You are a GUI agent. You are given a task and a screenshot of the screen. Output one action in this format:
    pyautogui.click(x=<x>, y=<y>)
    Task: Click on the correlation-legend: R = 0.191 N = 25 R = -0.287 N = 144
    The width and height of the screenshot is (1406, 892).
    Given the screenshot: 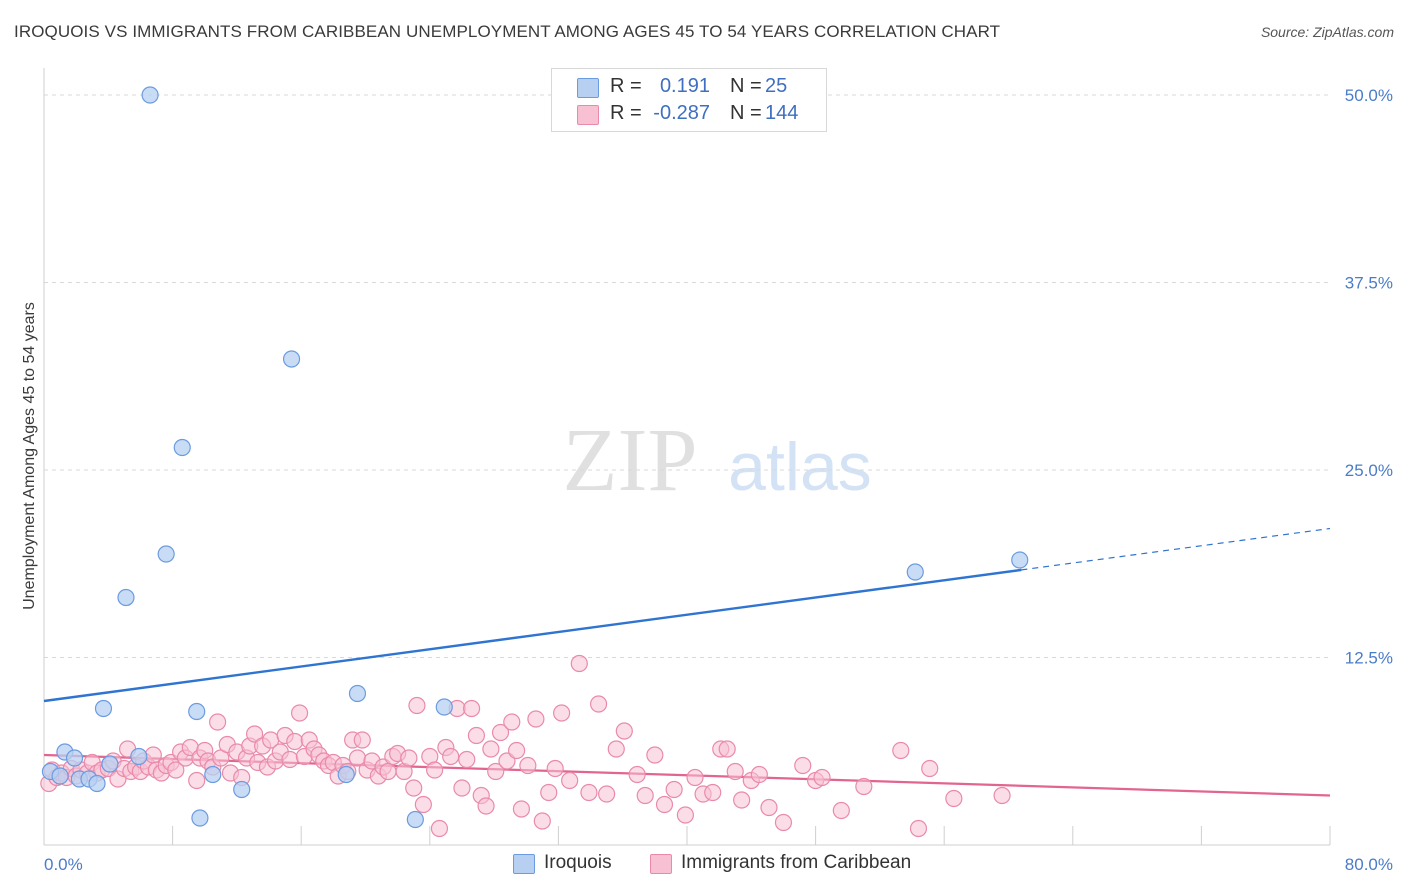 What is the action you would take?
    pyautogui.click(x=689, y=100)
    